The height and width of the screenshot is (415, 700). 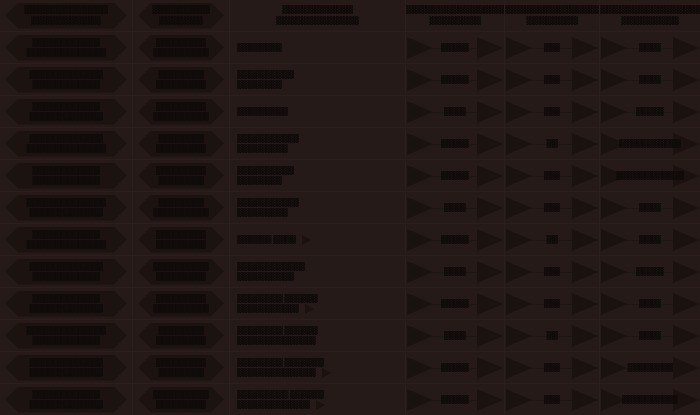 I want to click on table-cell: ▓▓▓▓▓▓▓▓▓▓▓, so click(x=650, y=144).